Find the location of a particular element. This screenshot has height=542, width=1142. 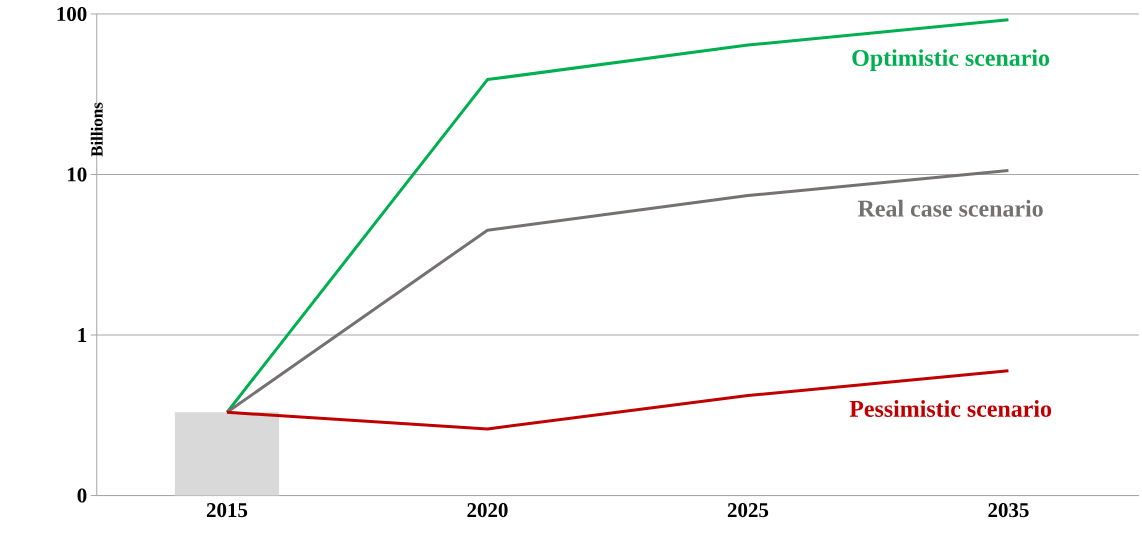

series-label: Pessimistic scenario is located at coordinates (950, 408).